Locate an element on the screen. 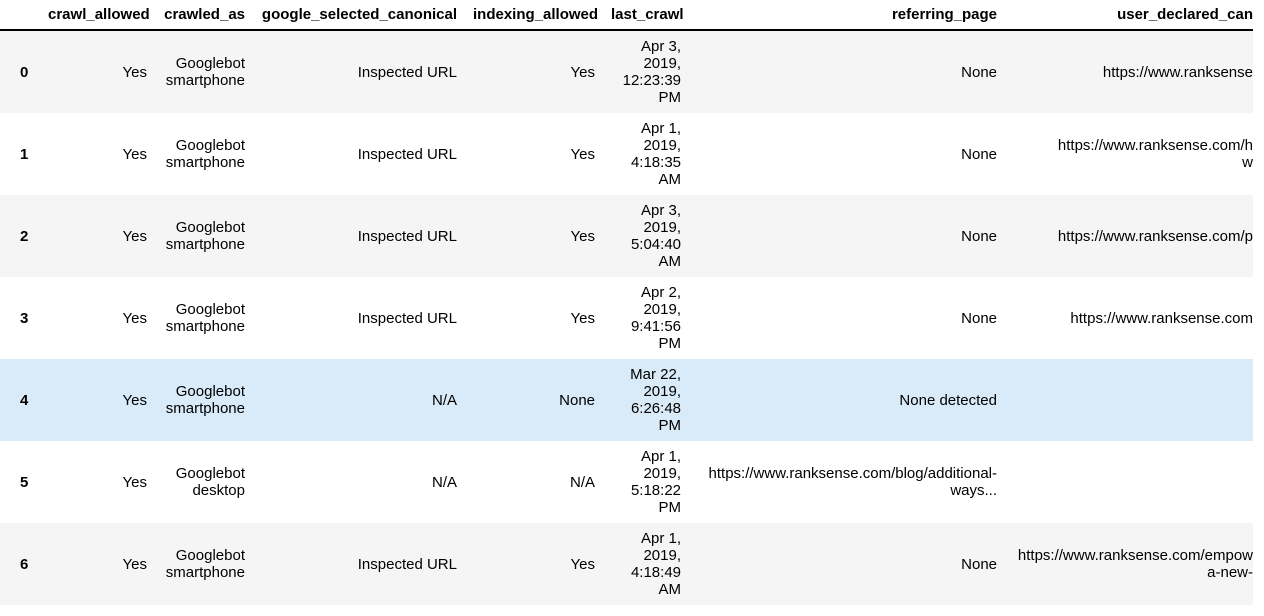 The width and height of the screenshot is (1264, 616). cell-last_crawl: Apr 2, 2019, 9:41:56 PM is located at coordinates (646, 318).